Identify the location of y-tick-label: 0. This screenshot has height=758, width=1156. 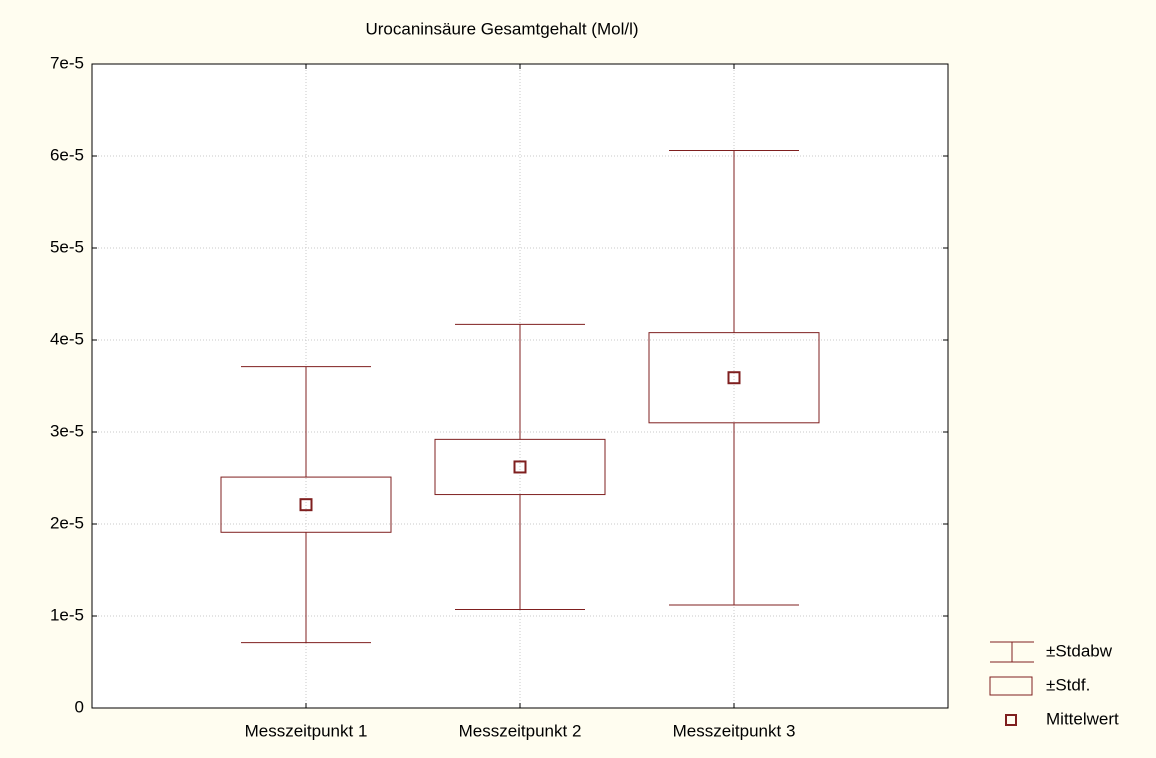
(79, 706).